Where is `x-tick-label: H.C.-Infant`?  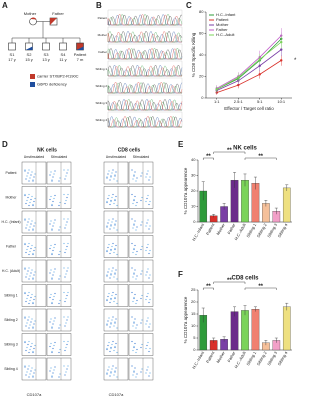 x-tick-label: H.C.-Infant is located at coordinates (198, 232).